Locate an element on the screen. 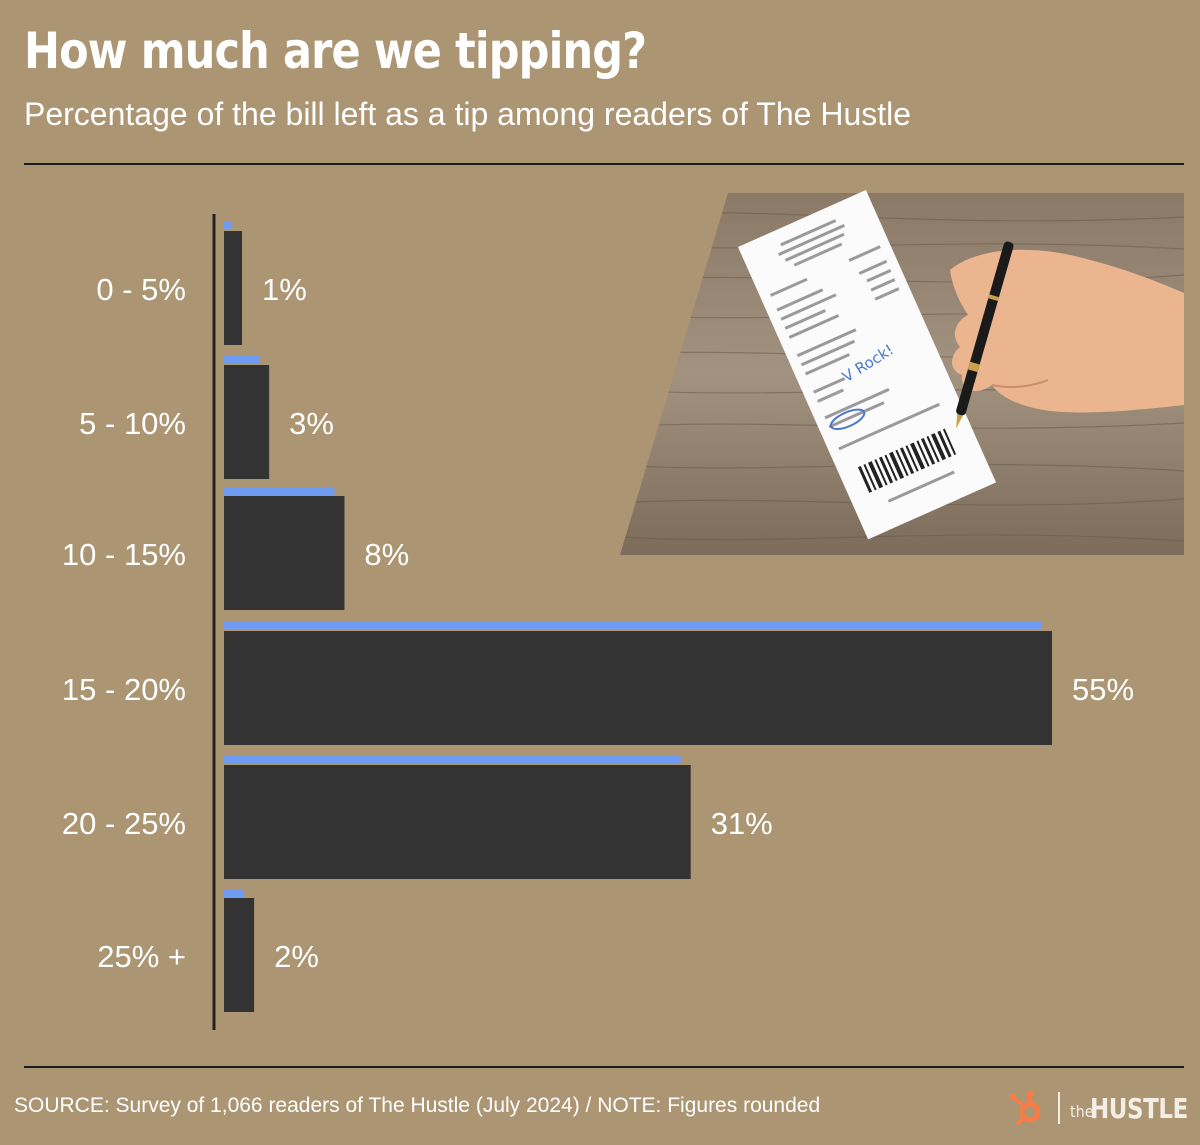 This screenshot has width=1200, height=1145. value-label: 2% is located at coordinates (296, 956).